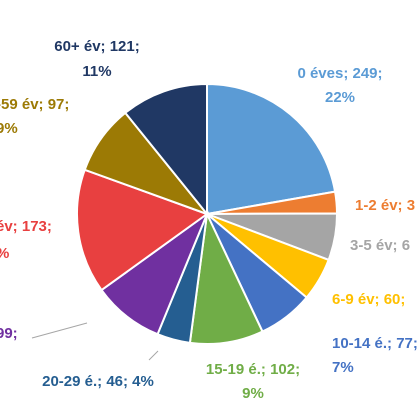  Describe the element at coordinates (385, 205) in the screenshot. I see `data-label-1-text_line1: 1-2 év; 3` at that location.